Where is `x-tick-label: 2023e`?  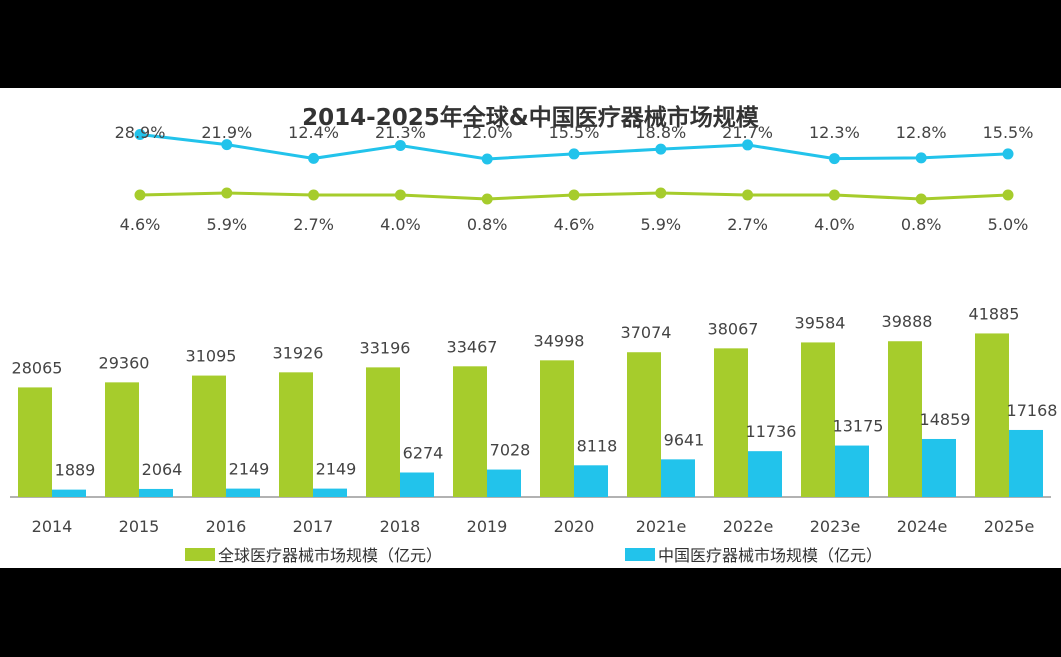 x-tick-label: 2023e is located at coordinates (835, 526).